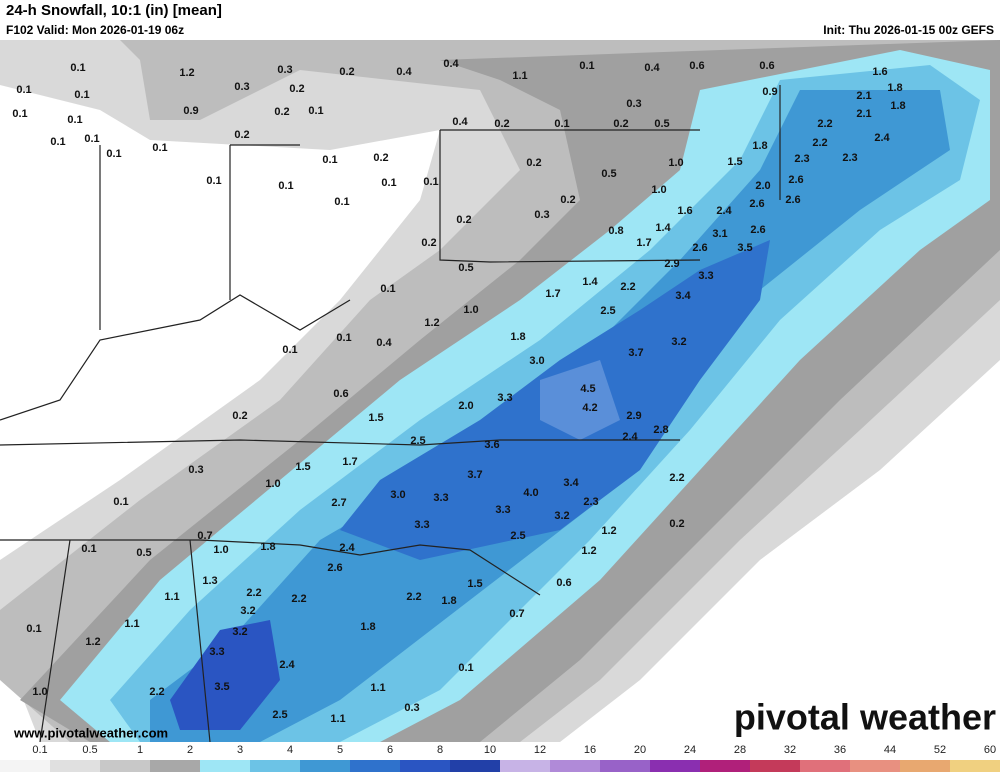 The height and width of the screenshot is (777, 1000). Describe the element at coordinates (766, 66) in the screenshot. I see `snowfall-label: 0.6` at that location.